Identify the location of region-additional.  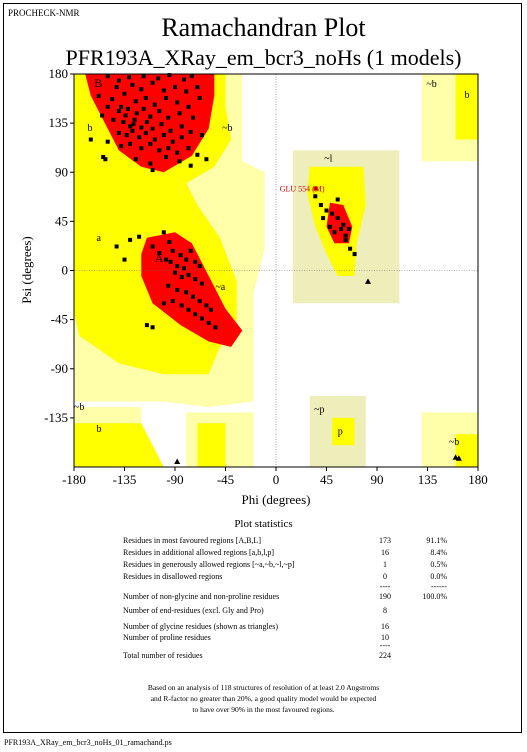
(119, 445).